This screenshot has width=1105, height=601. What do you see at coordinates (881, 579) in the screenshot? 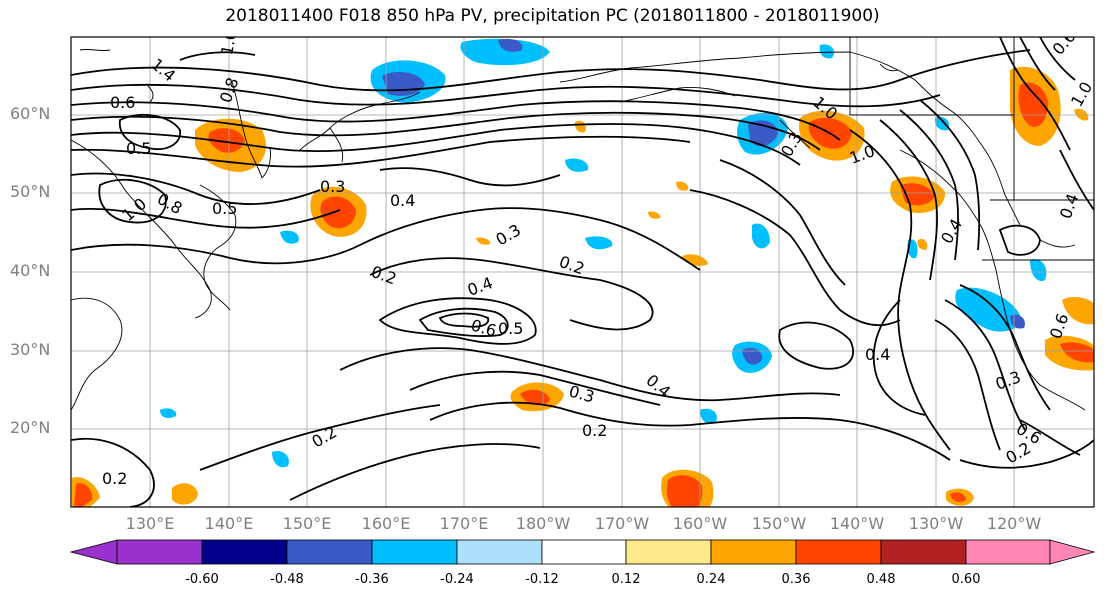
I see `colorbar-tick-label: 0.48` at bounding box center [881, 579].